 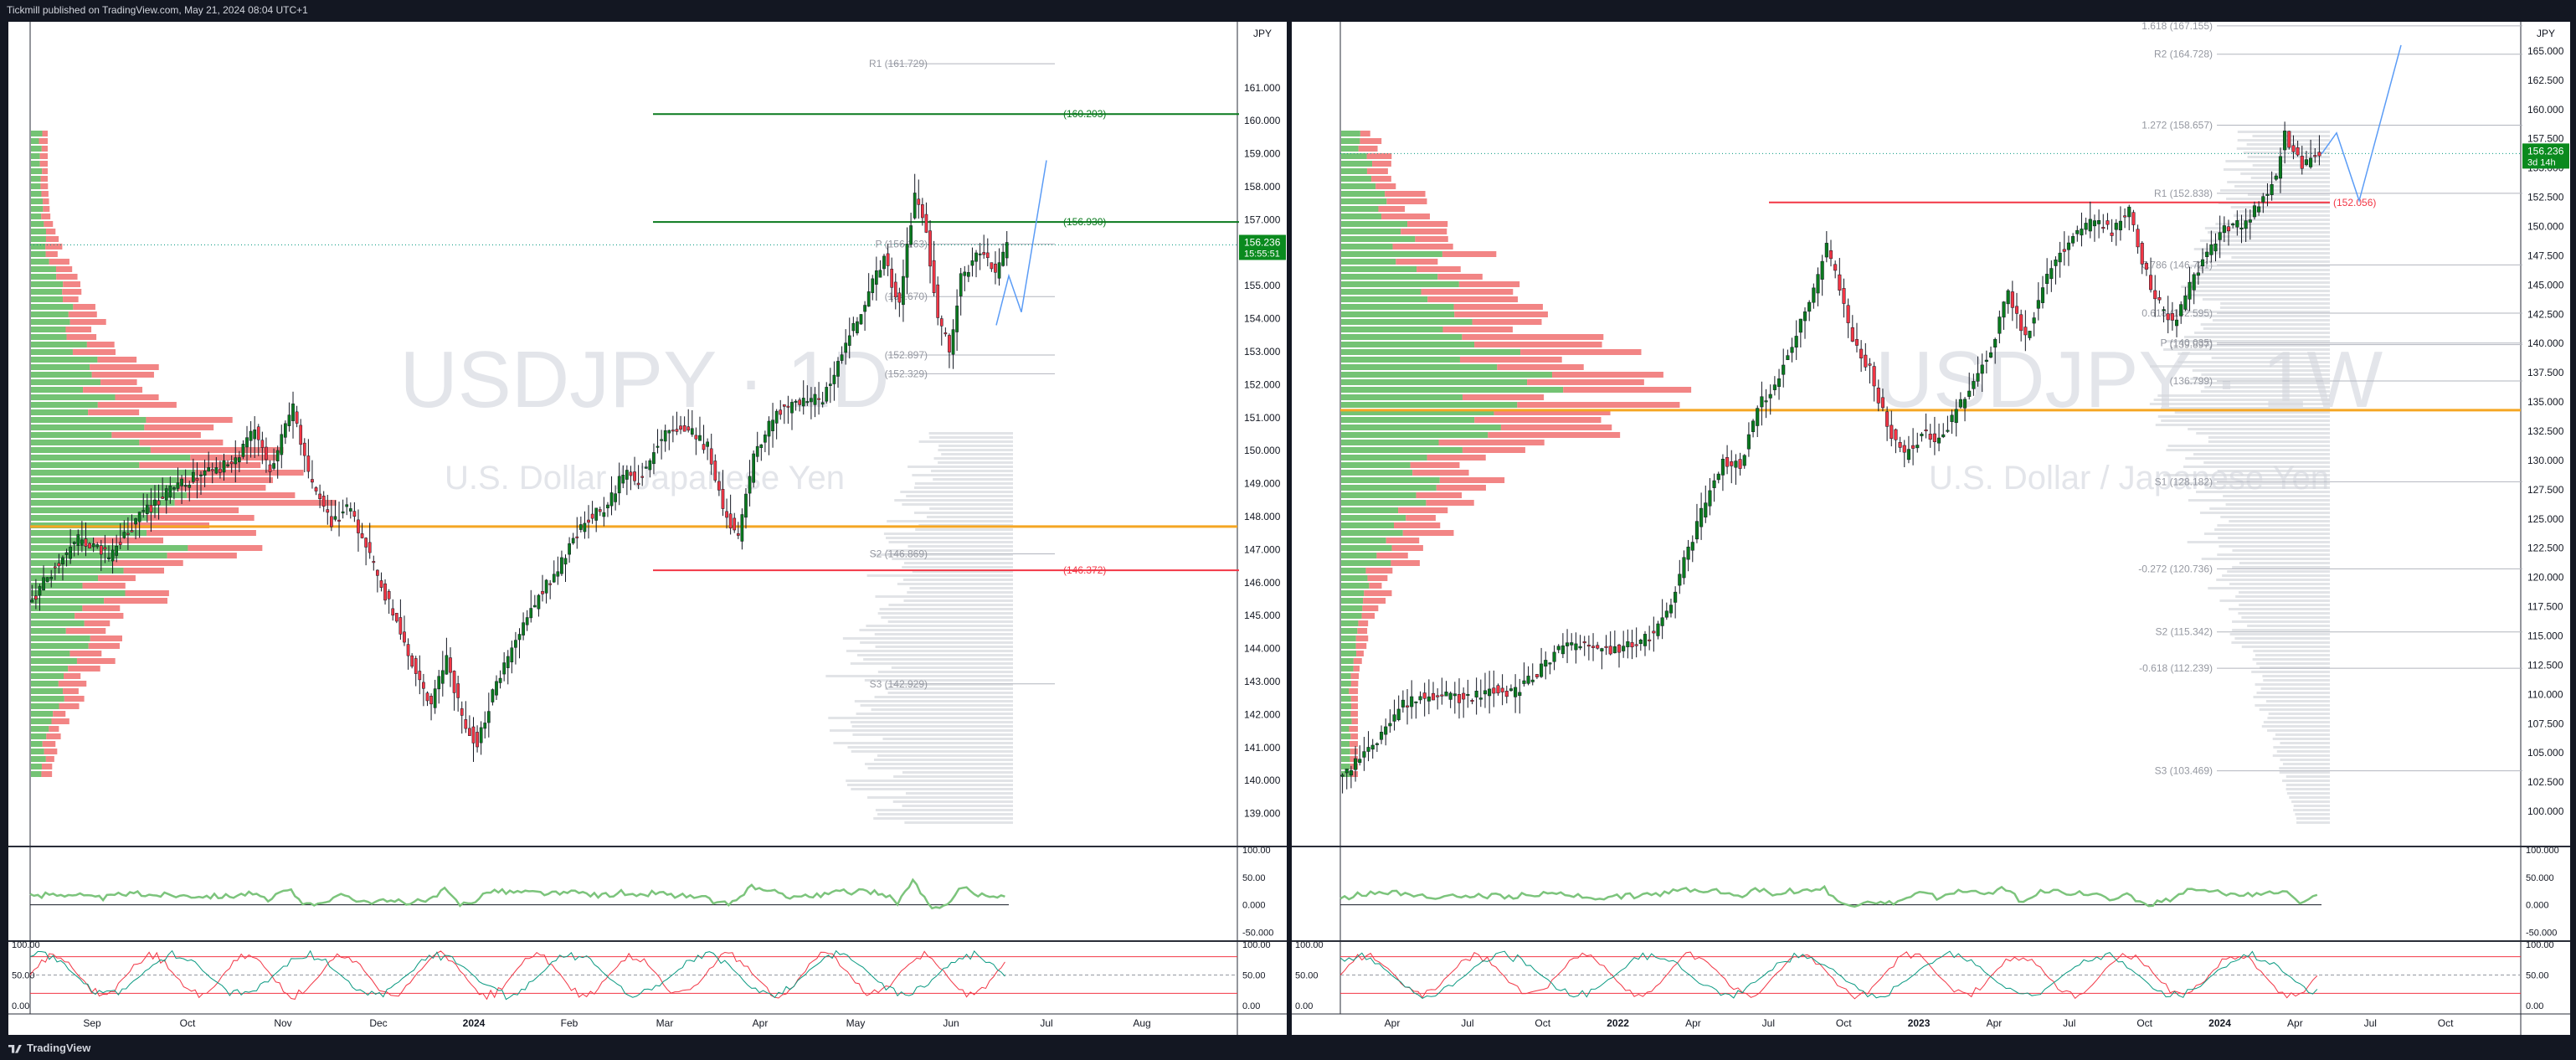 What do you see at coordinates (2545, 490) in the screenshot?
I see `price-tick-label: 127.500` at bounding box center [2545, 490].